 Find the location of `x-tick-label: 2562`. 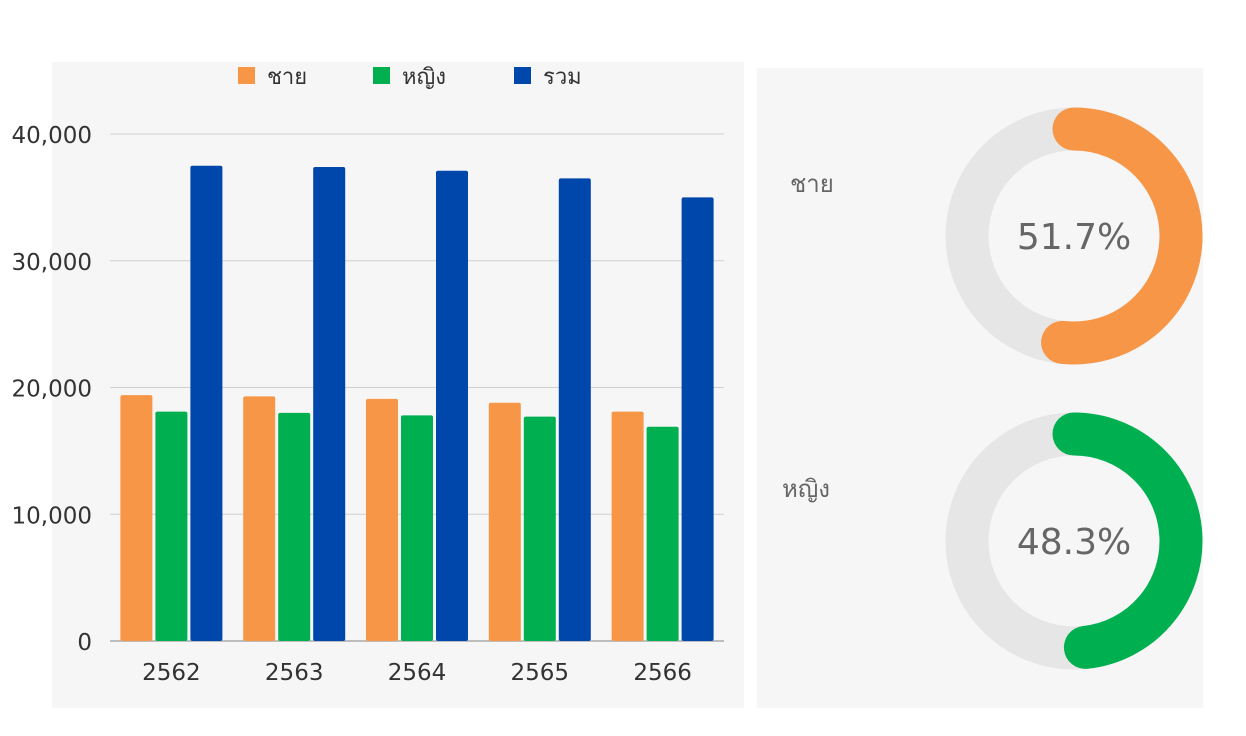

x-tick-label: 2562 is located at coordinates (171, 673).